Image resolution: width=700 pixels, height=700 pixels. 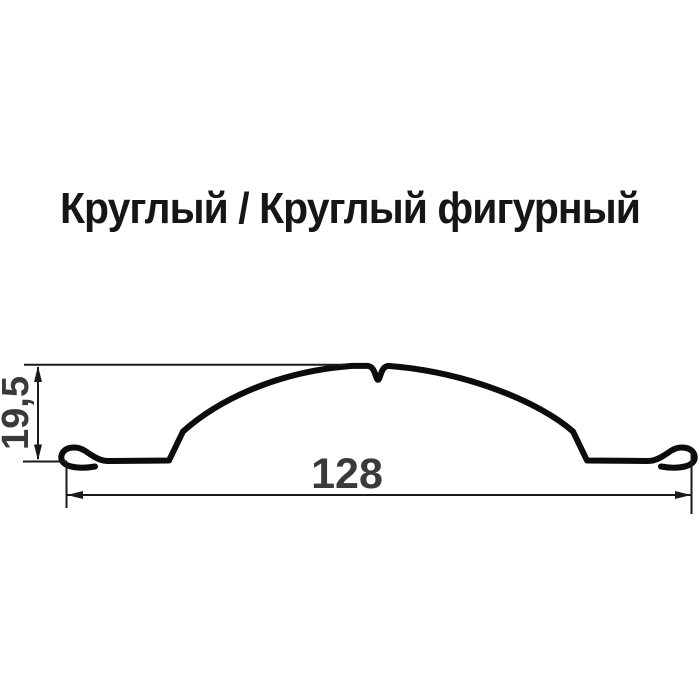 What do you see at coordinates (350, 208) in the screenshot?
I see `page-title: Круглый / Круглый фигурный` at bounding box center [350, 208].